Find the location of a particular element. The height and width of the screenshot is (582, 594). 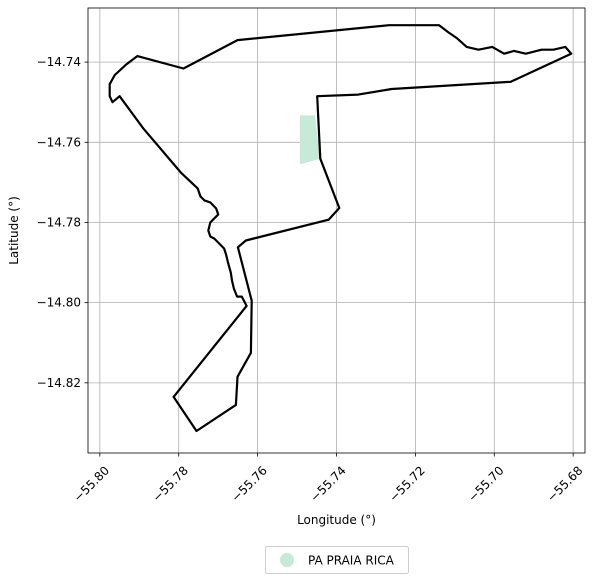

y-tick-label: −14.78 is located at coordinates (59, 222).